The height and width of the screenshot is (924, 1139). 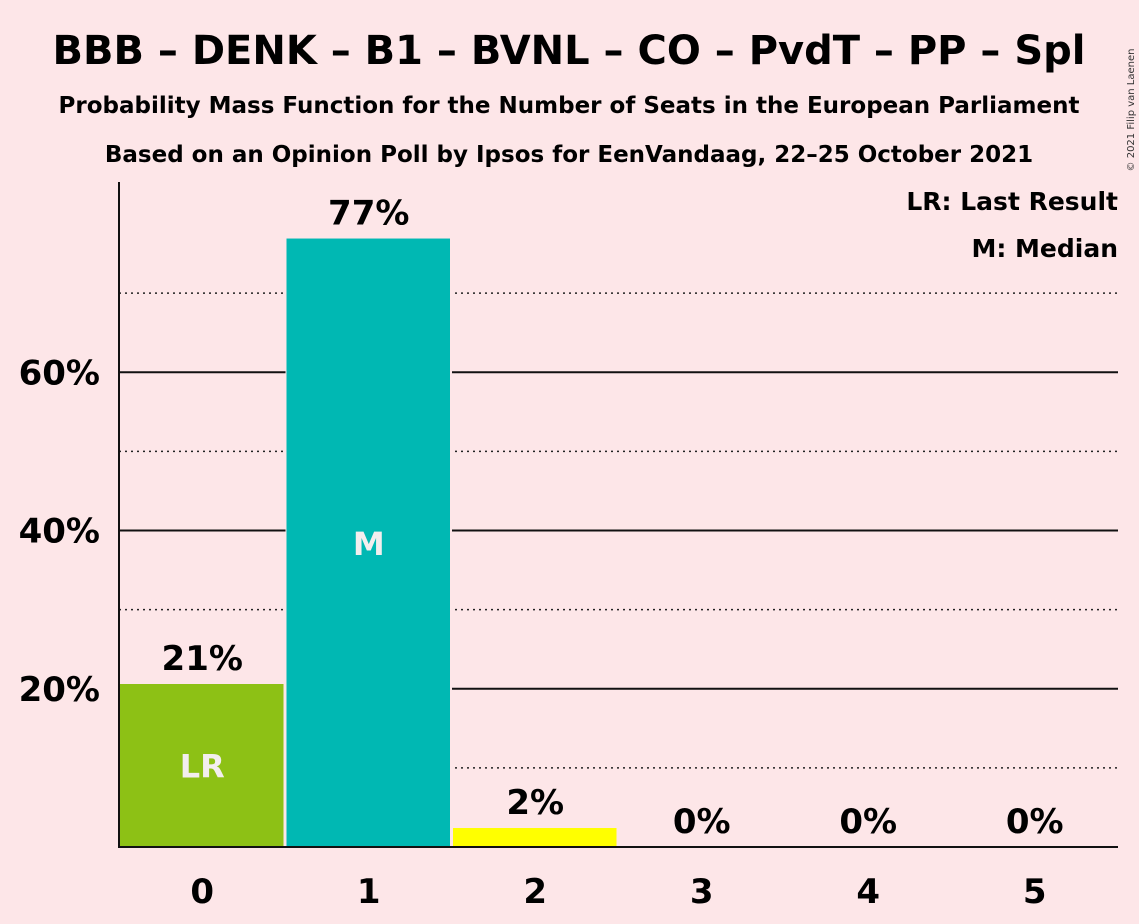 I want to click on value-label-0: 21%, so click(x=202, y=659).